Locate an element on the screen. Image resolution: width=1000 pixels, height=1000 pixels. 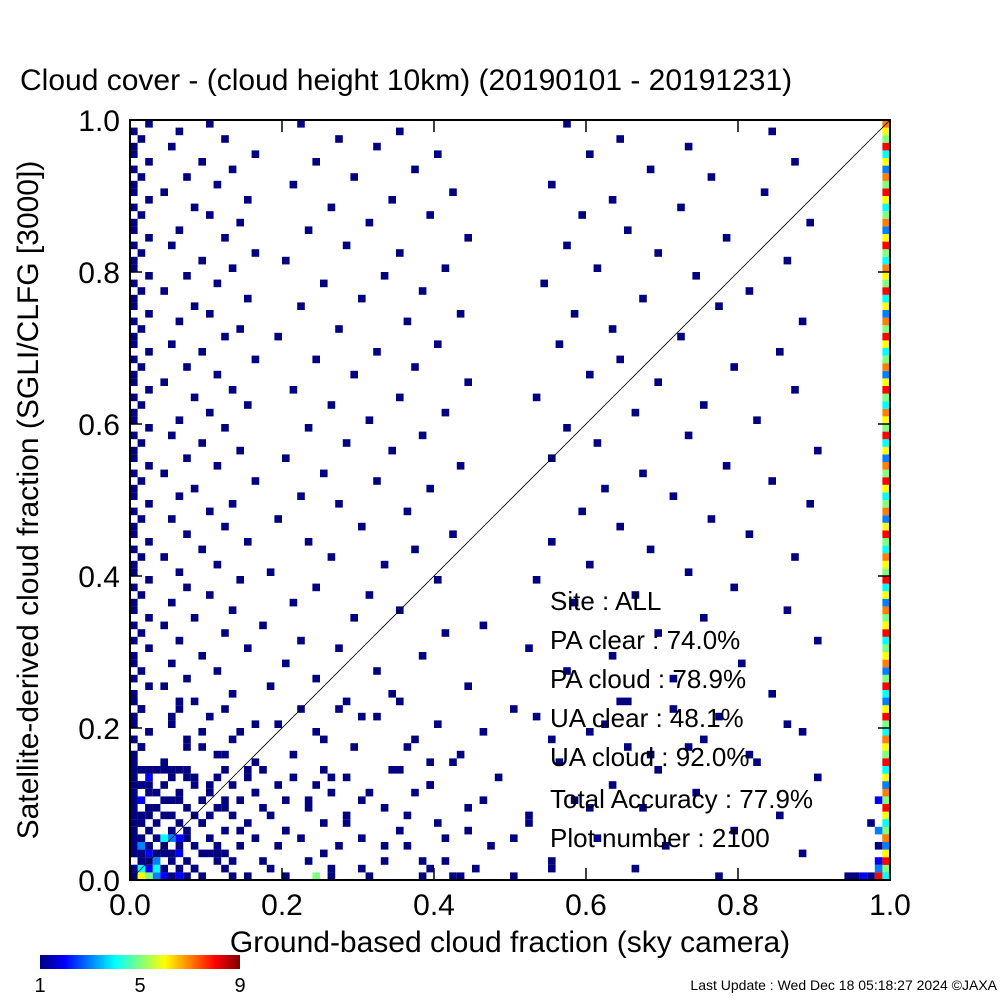
y-tick-label: 0.0 is located at coordinates (99, 881).